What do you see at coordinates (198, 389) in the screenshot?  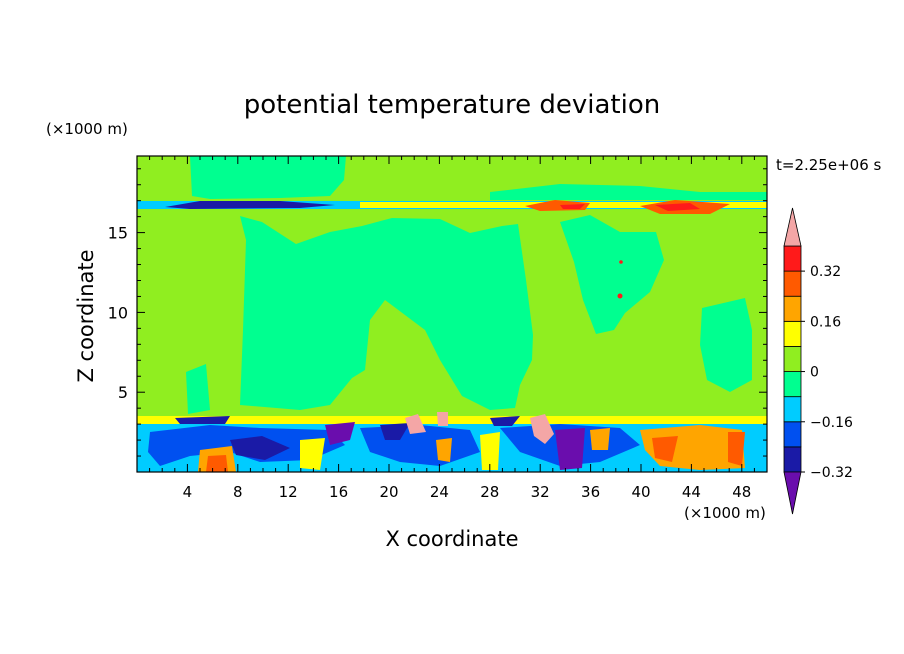 I see `warm-strip-left` at bounding box center [198, 389].